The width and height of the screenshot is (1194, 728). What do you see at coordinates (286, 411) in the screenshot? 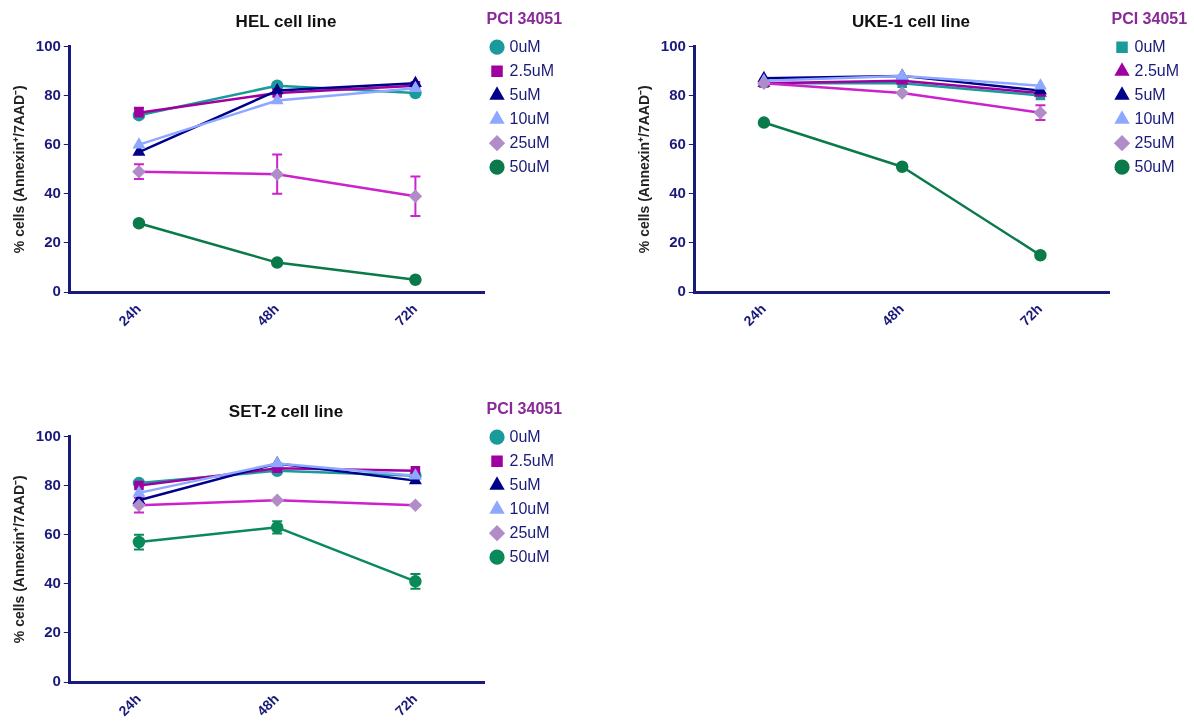
I see `chart-title: SET-2 cell line` at bounding box center [286, 411].